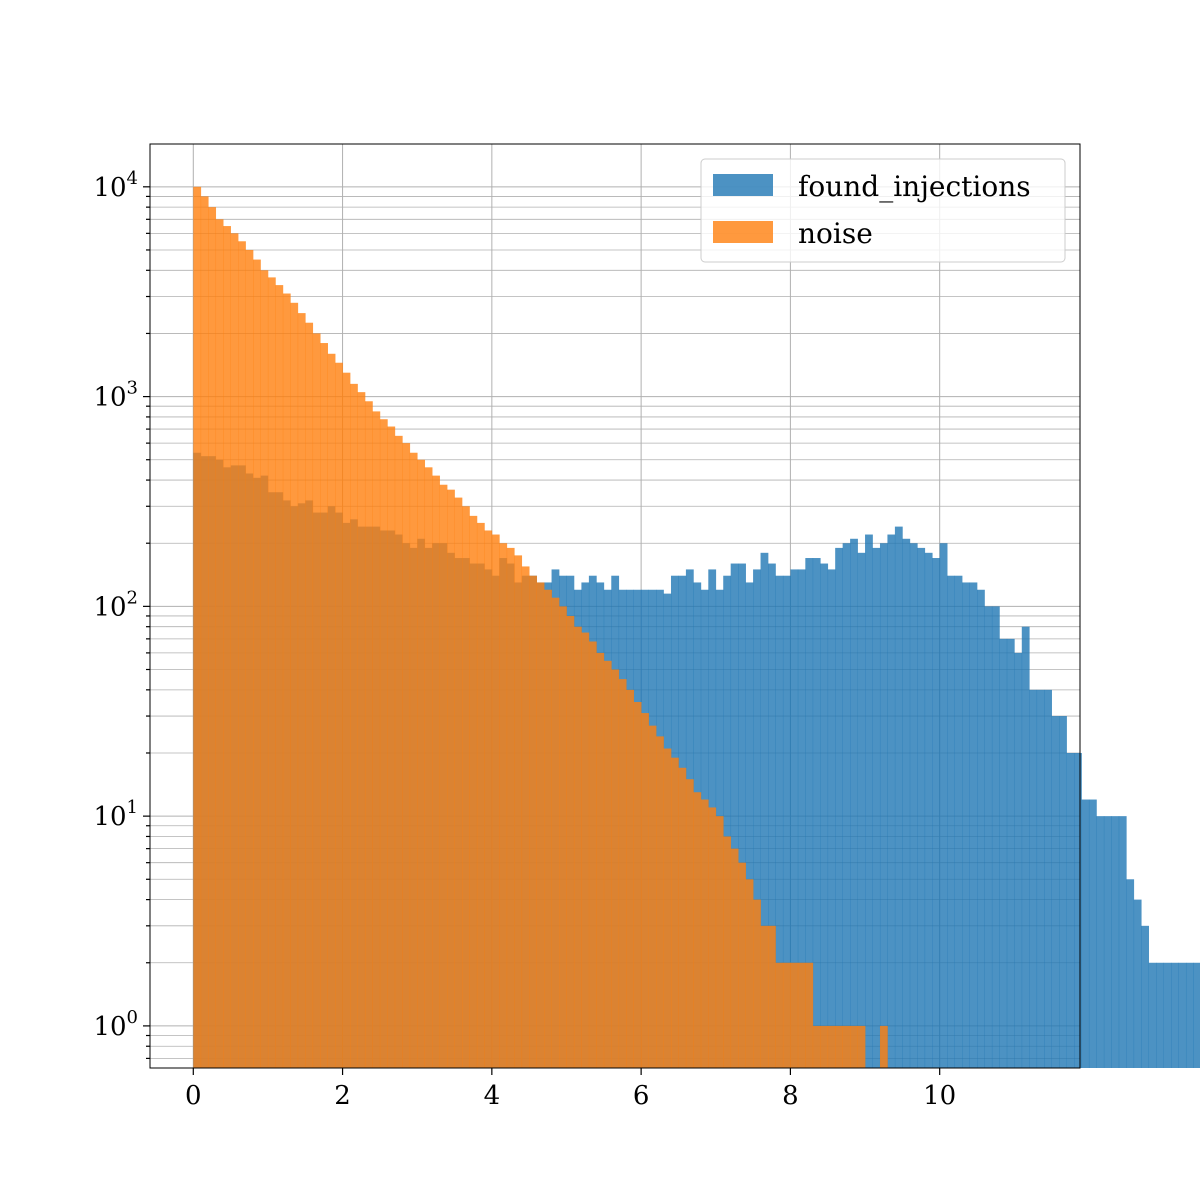 The width and height of the screenshot is (1200, 1200). I want to click on x-tick-label-4: 4, so click(492, 1096).